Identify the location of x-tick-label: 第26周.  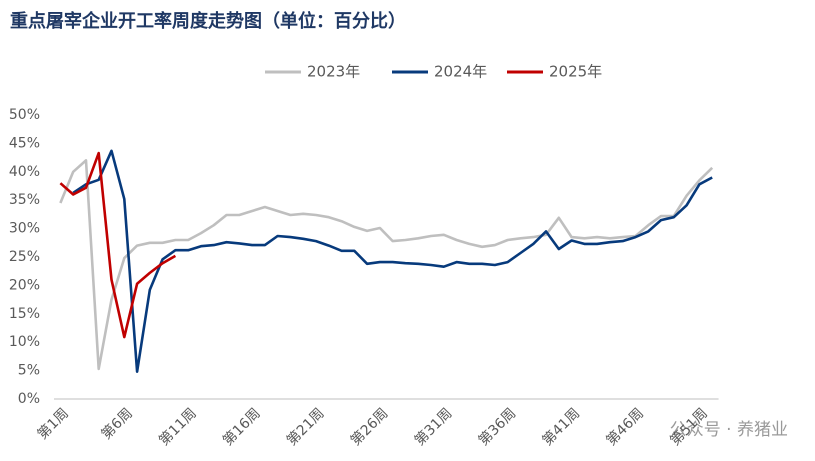
(369, 427).